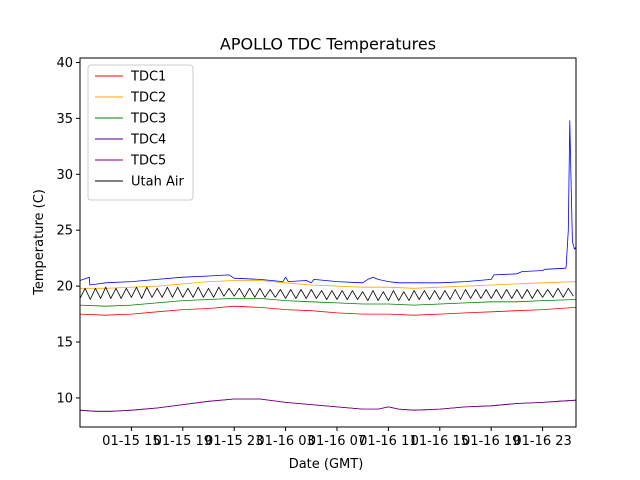  What do you see at coordinates (64, 398) in the screenshot?
I see `y-tick-label: 10` at bounding box center [64, 398].